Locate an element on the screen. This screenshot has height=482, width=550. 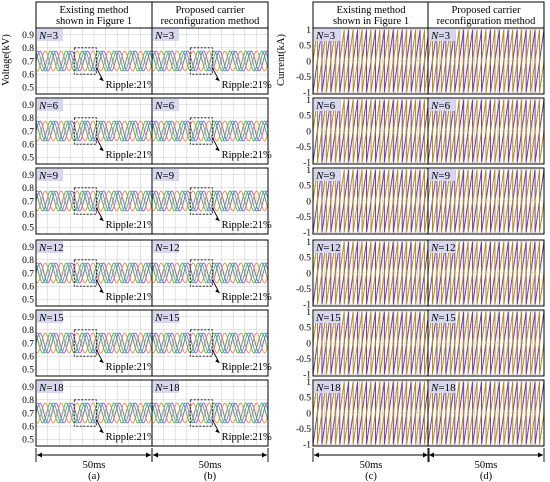
panel-current-row3-col2: 1 0.5 0 -0.5 -1 N=12 is located at coordinates (363, 274).